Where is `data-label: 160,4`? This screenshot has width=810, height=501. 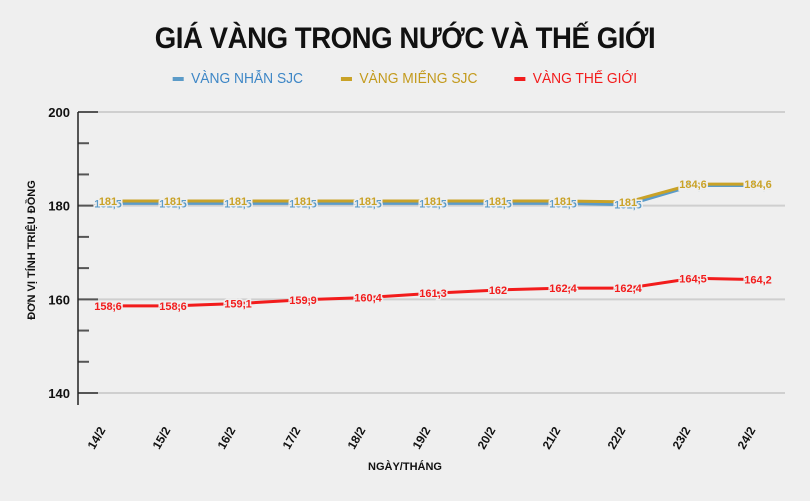
data-label: 160,4 is located at coordinates (368, 298).